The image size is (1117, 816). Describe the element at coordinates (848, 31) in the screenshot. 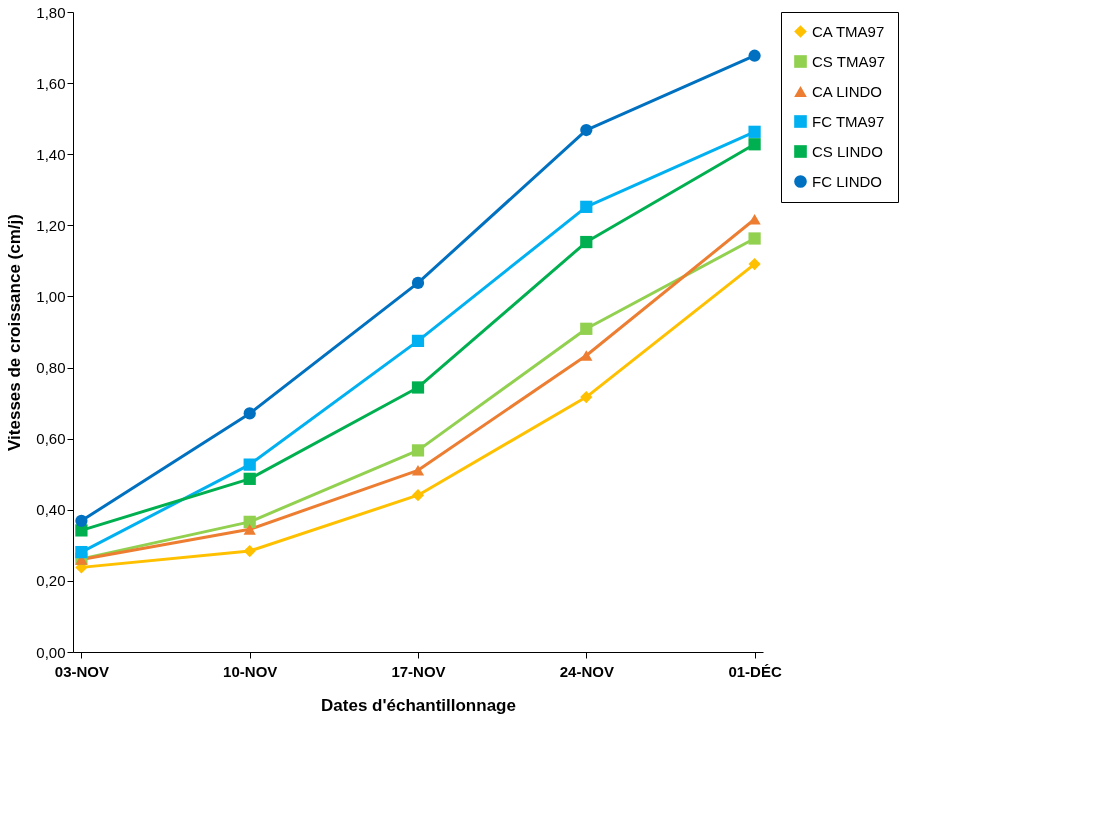

I see `legend-label: CA TMA97` at that location.